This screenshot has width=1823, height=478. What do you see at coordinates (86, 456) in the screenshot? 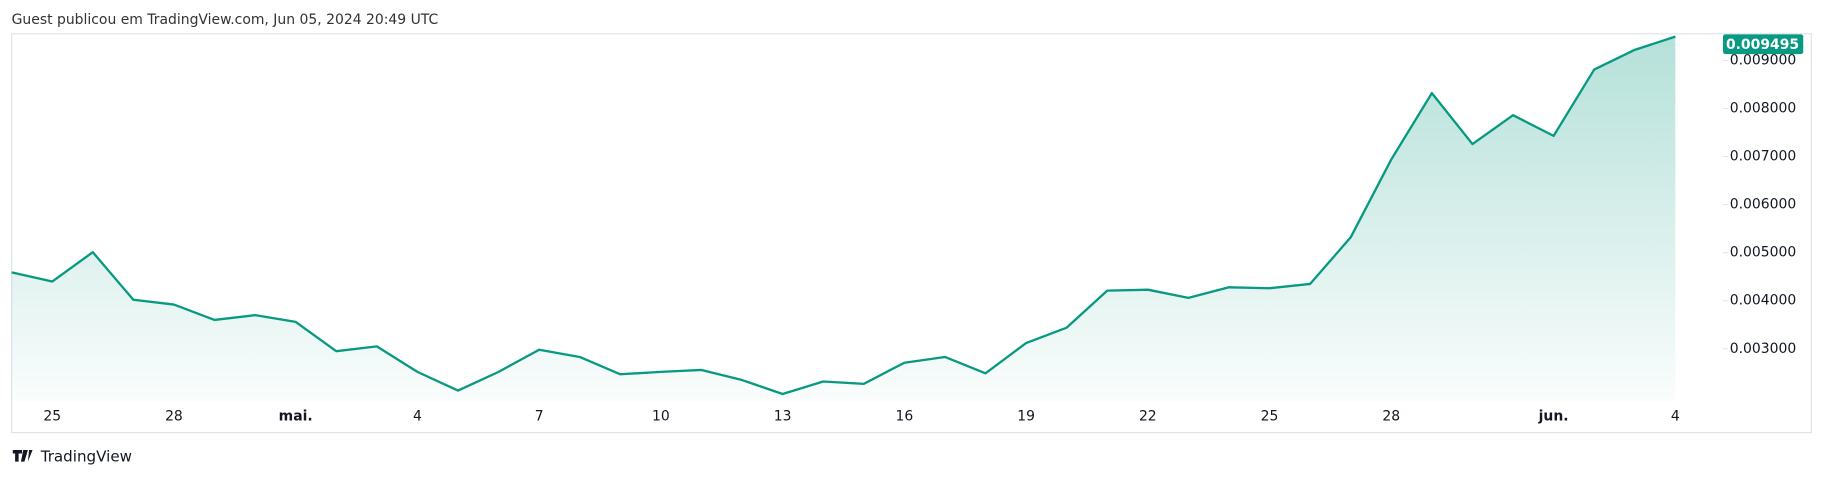
I see `footer: TradingView` at bounding box center [86, 456].